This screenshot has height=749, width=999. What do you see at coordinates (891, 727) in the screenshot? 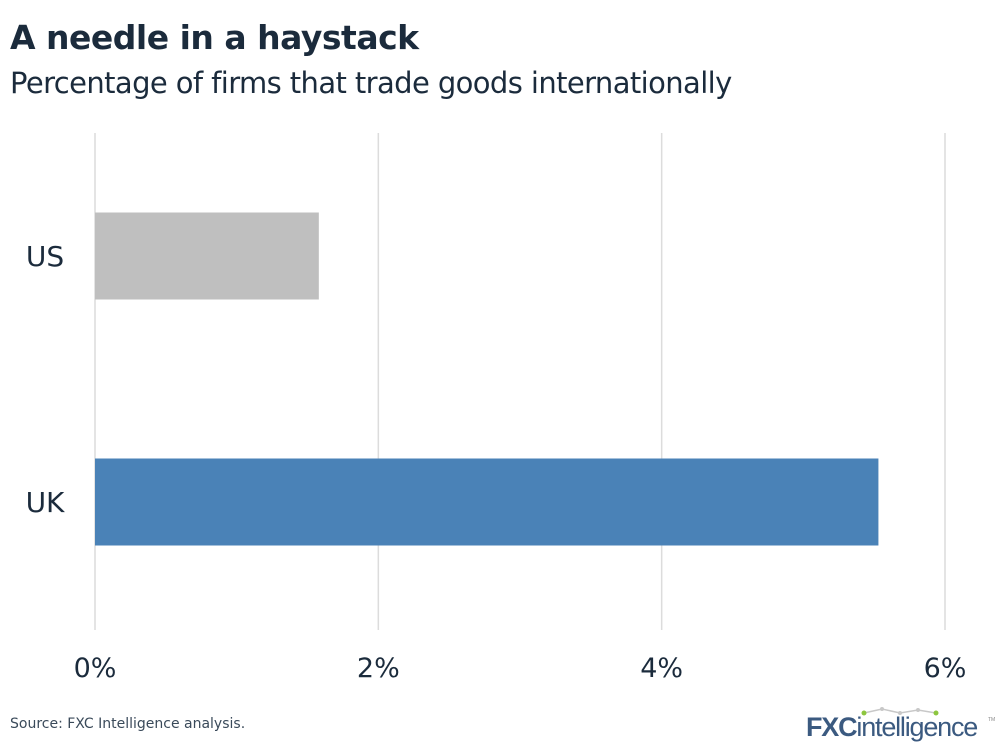
I see `svg-text: FXCintelligence` at bounding box center [891, 727].